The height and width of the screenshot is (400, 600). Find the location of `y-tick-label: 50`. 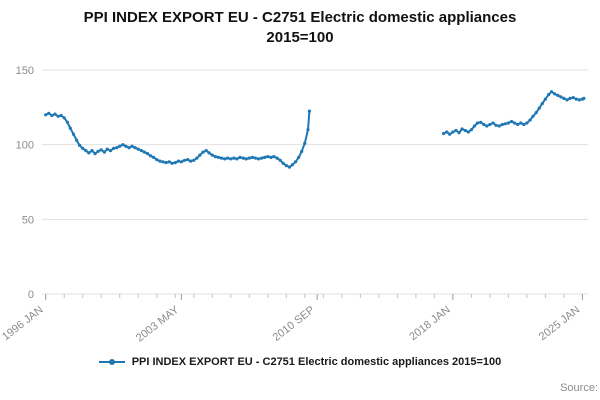

y-tick-label: 50 is located at coordinates (28, 220).